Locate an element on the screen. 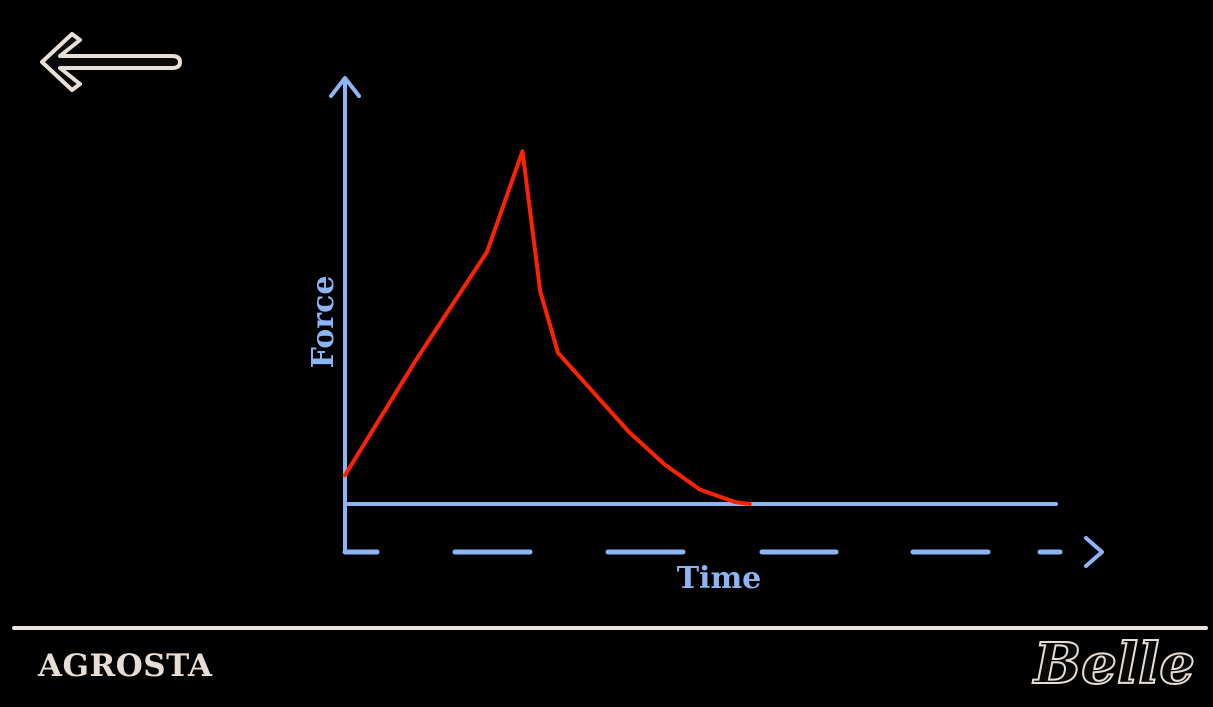 The height and width of the screenshot is (707, 1213). left-arrow-icon is located at coordinates (111, 62).